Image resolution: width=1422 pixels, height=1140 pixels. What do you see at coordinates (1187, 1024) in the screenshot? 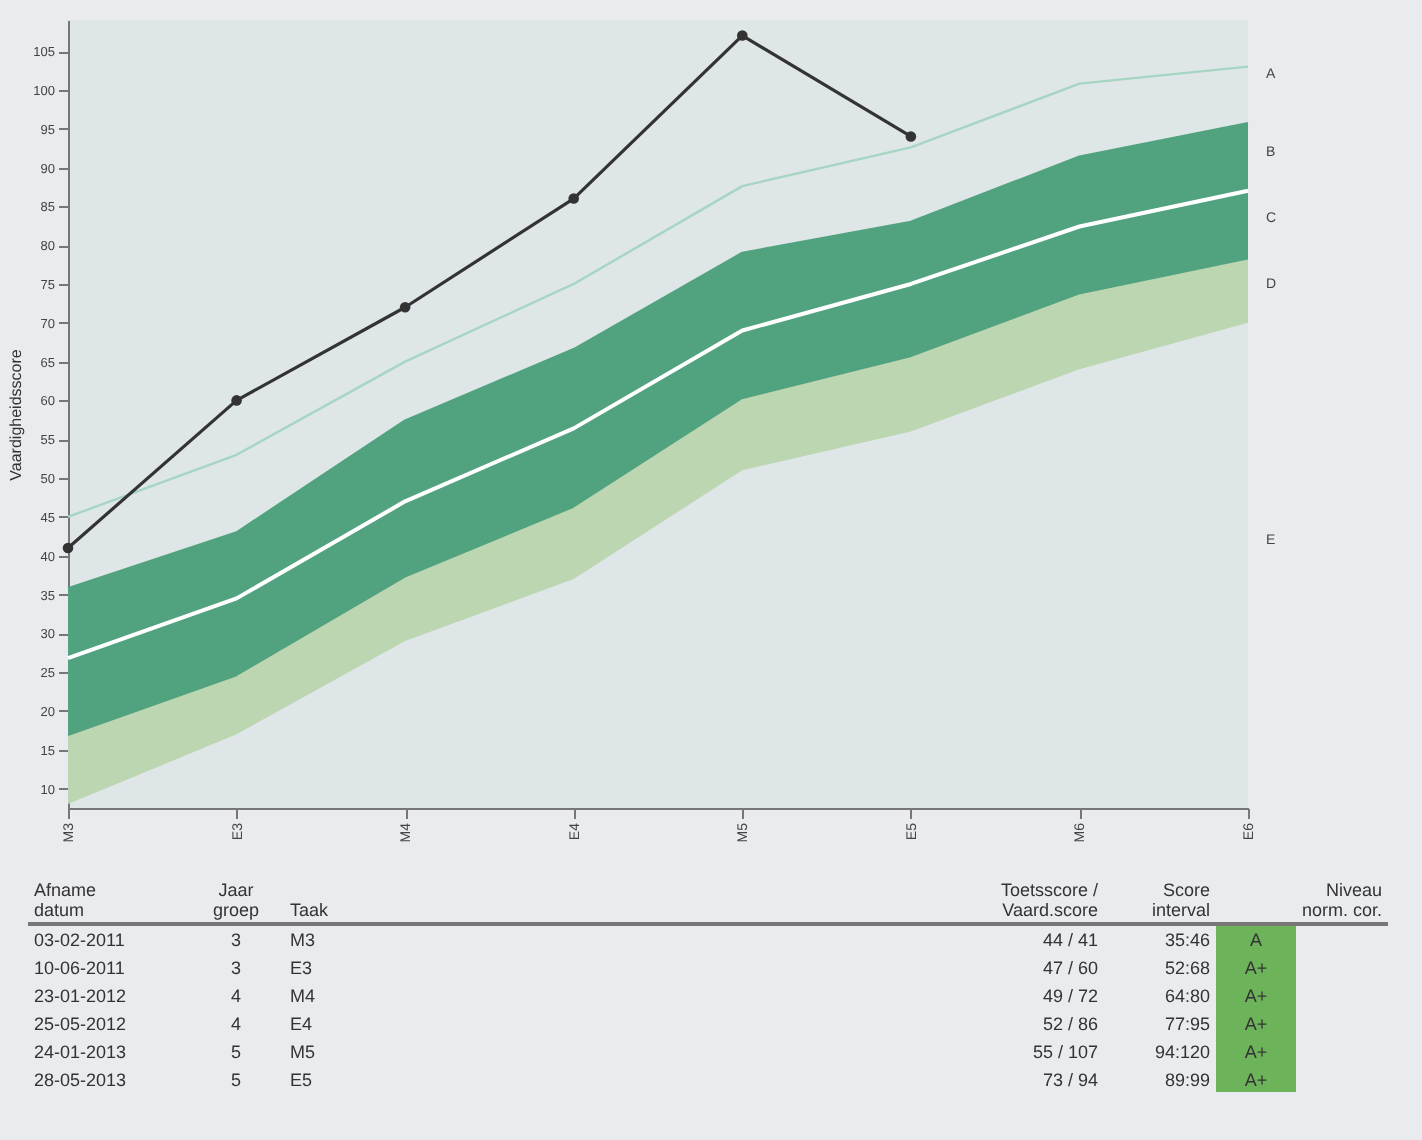
I see `text: 77:95` at bounding box center [1187, 1024].